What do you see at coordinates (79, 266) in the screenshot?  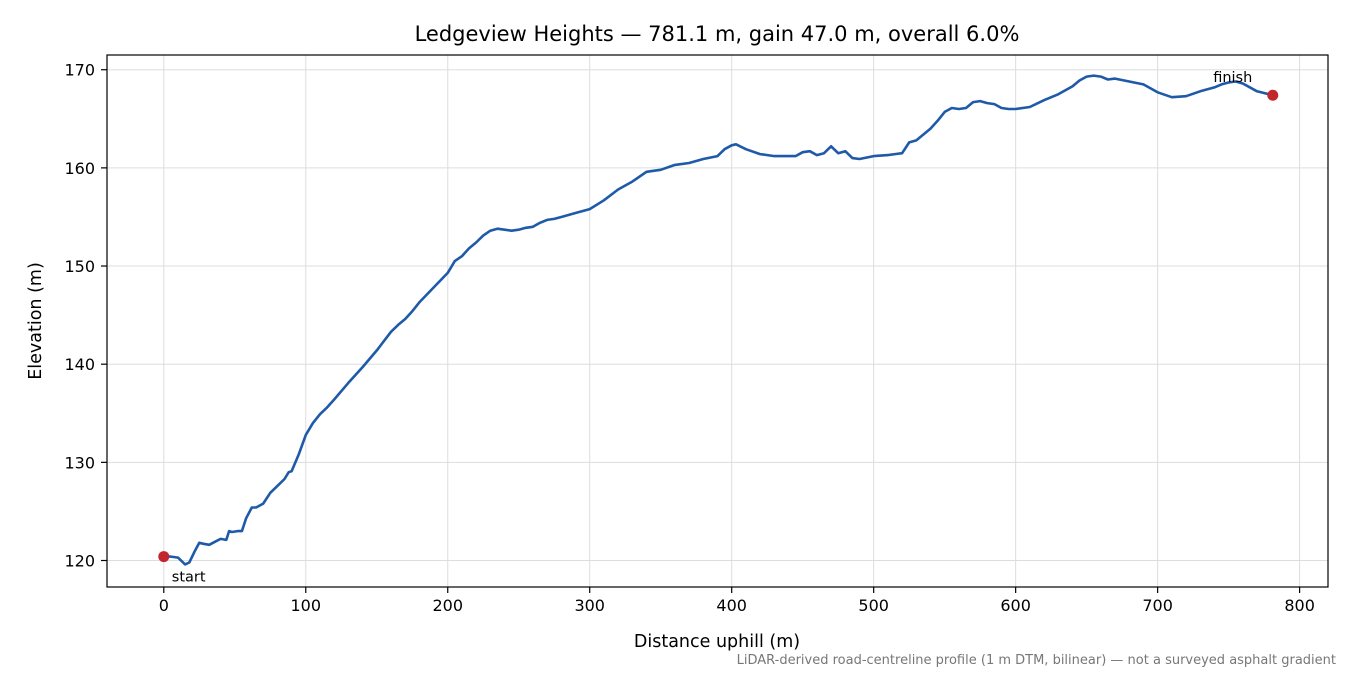 I see `y-tick-label: 150` at bounding box center [79, 266].